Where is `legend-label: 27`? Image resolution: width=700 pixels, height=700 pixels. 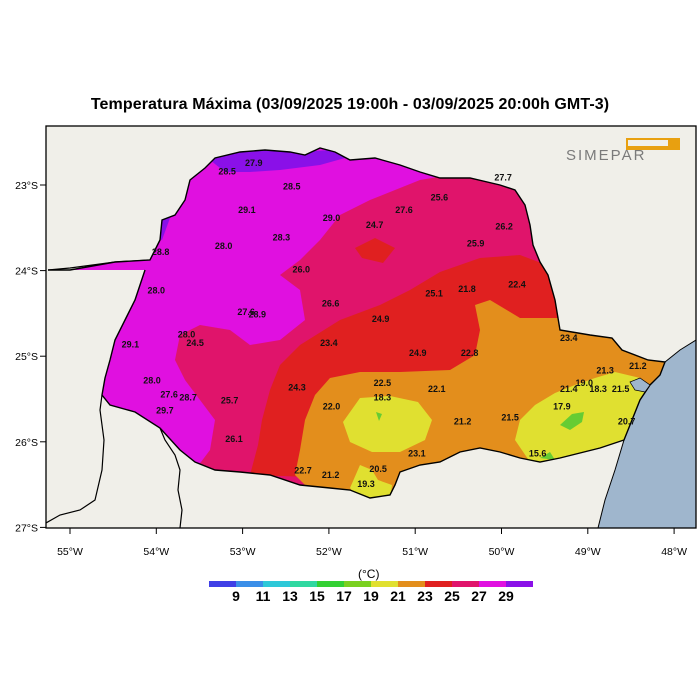 legend-label: 27 is located at coordinates (479, 596).